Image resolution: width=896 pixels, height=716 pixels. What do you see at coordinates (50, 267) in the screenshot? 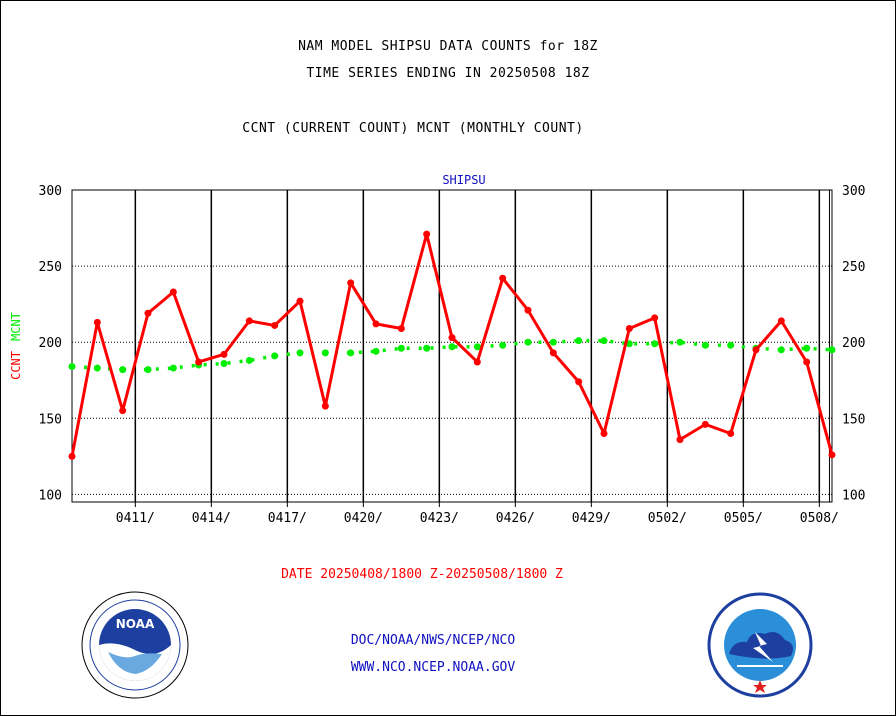
I see `y-tick-label-left-250: 250` at bounding box center [50, 267].